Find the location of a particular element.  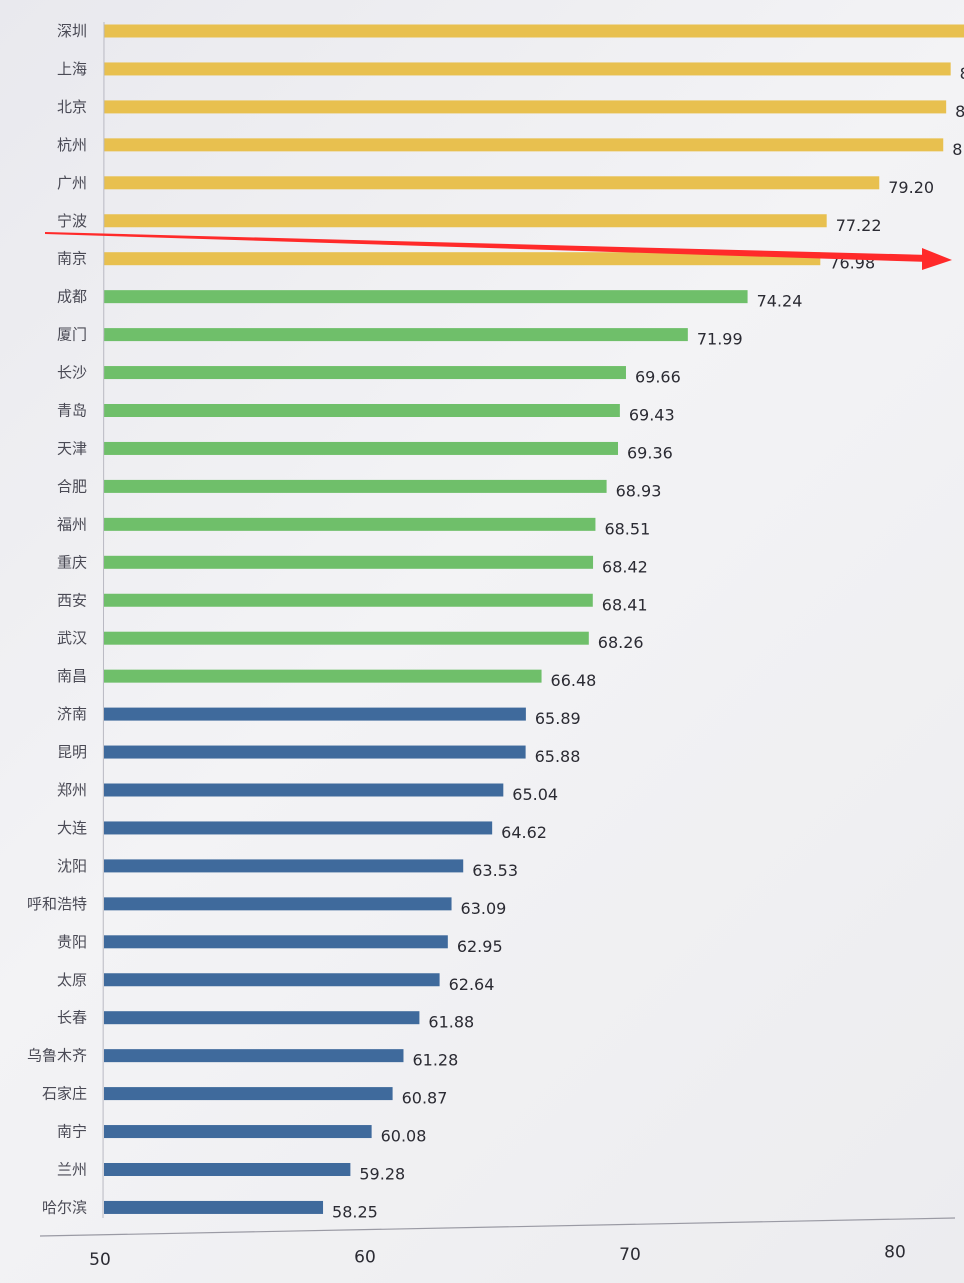

category-label: 重庆 is located at coordinates (72, 562).